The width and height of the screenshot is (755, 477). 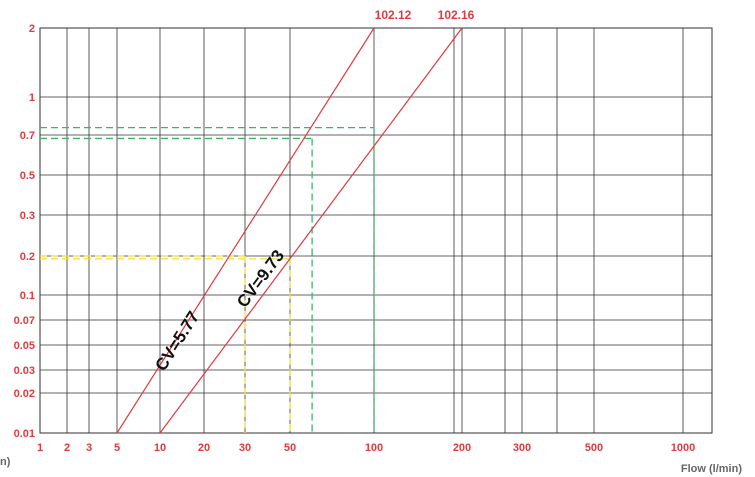 What do you see at coordinates (374, 448) in the screenshot?
I see `x-tick-label: 100` at bounding box center [374, 448].